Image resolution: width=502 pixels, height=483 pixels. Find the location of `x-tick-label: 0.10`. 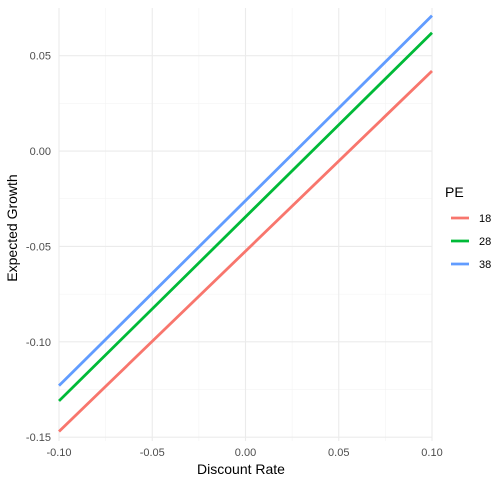

x-tick-label: 0.10 is located at coordinates (431, 453).